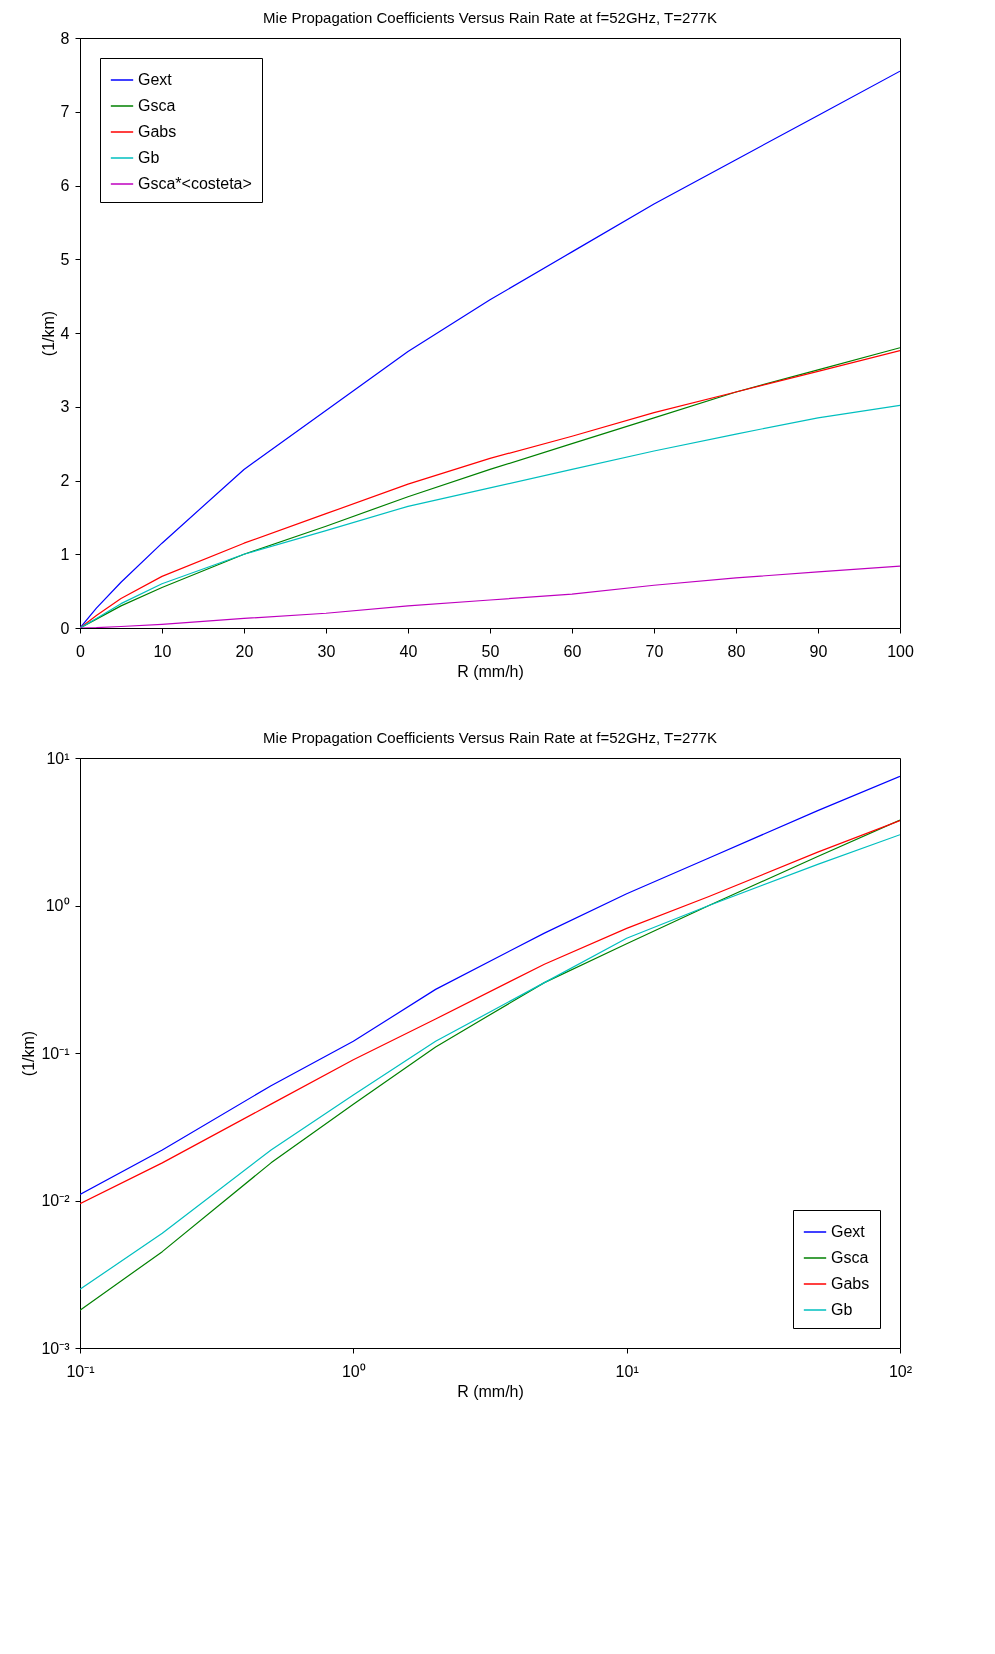 The image size is (995, 1654). I want to click on x-tick-label: 90, so click(818, 651).